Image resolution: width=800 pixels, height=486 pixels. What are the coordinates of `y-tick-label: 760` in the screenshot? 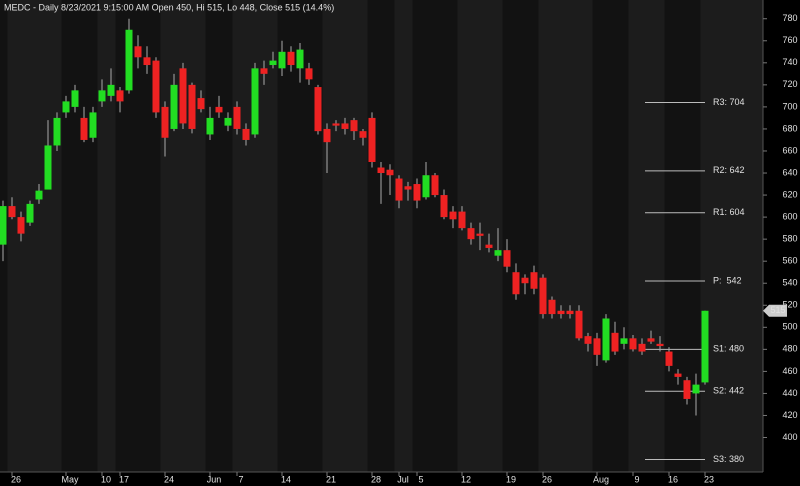 It's located at (789, 40).